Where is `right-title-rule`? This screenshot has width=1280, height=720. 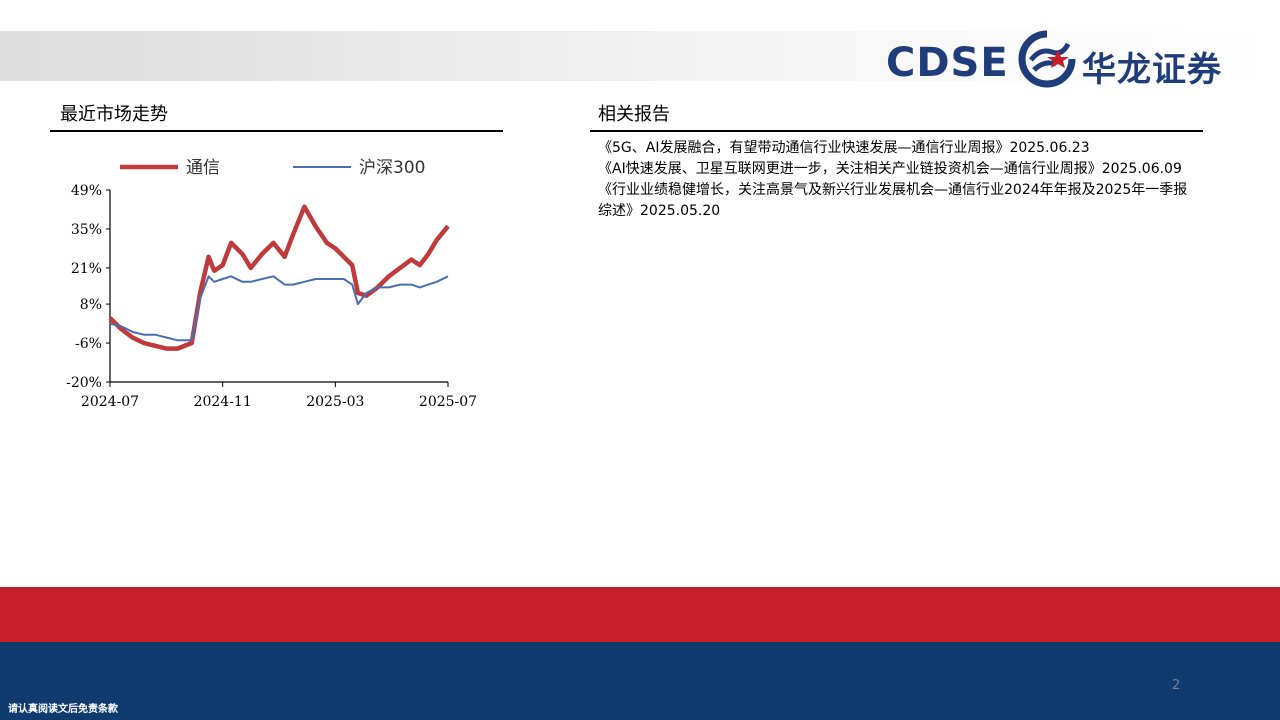 right-title-rule is located at coordinates (896, 131).